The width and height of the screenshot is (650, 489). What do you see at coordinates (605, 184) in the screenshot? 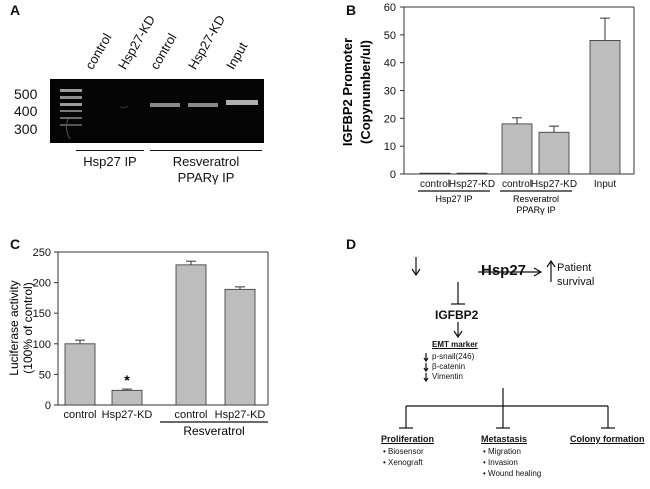
I see `chart-b-xtick-4: Input` at bounding box center [605, 184].